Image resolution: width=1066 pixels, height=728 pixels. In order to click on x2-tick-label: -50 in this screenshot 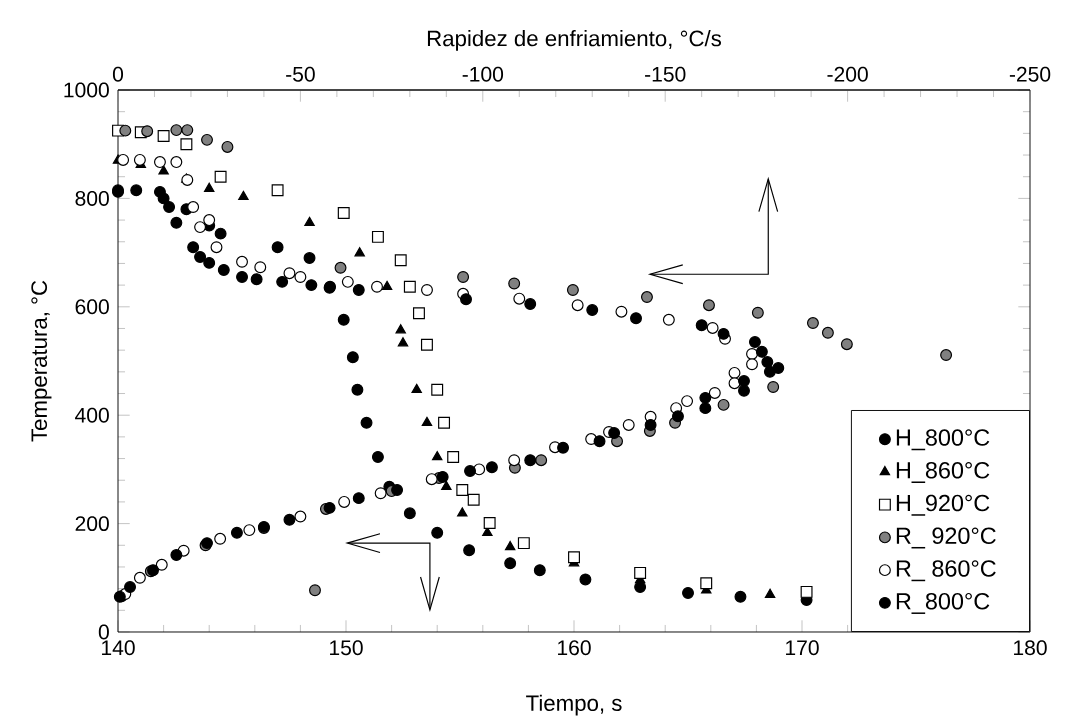, I will do `click(300, 74)`.